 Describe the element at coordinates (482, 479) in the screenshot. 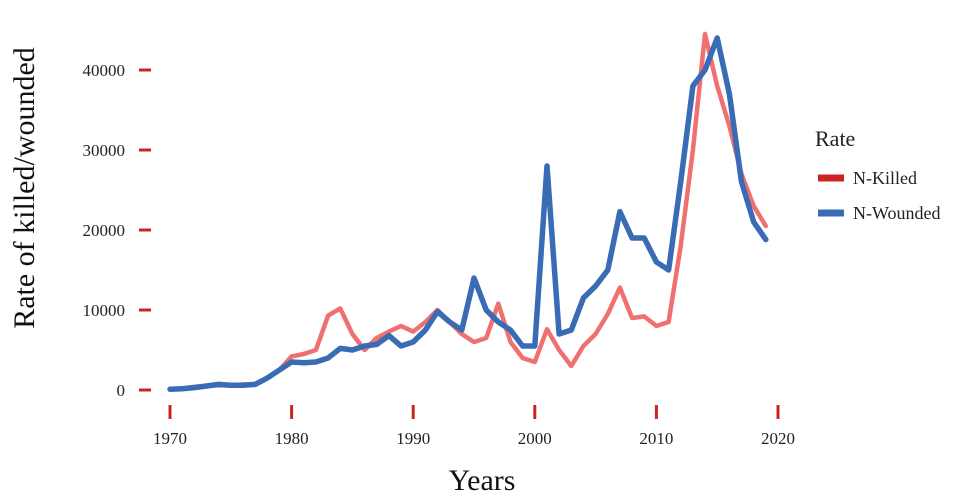

I see `x-axis-title: Years` at that location.